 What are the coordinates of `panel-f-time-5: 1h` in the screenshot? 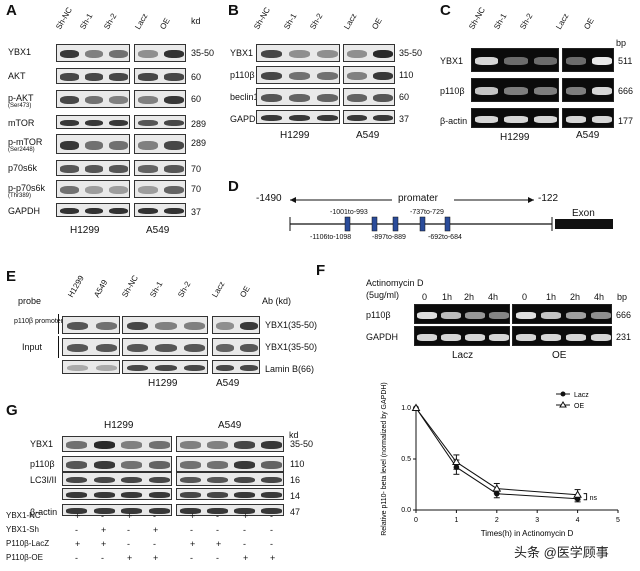 It's located at (551, 297).